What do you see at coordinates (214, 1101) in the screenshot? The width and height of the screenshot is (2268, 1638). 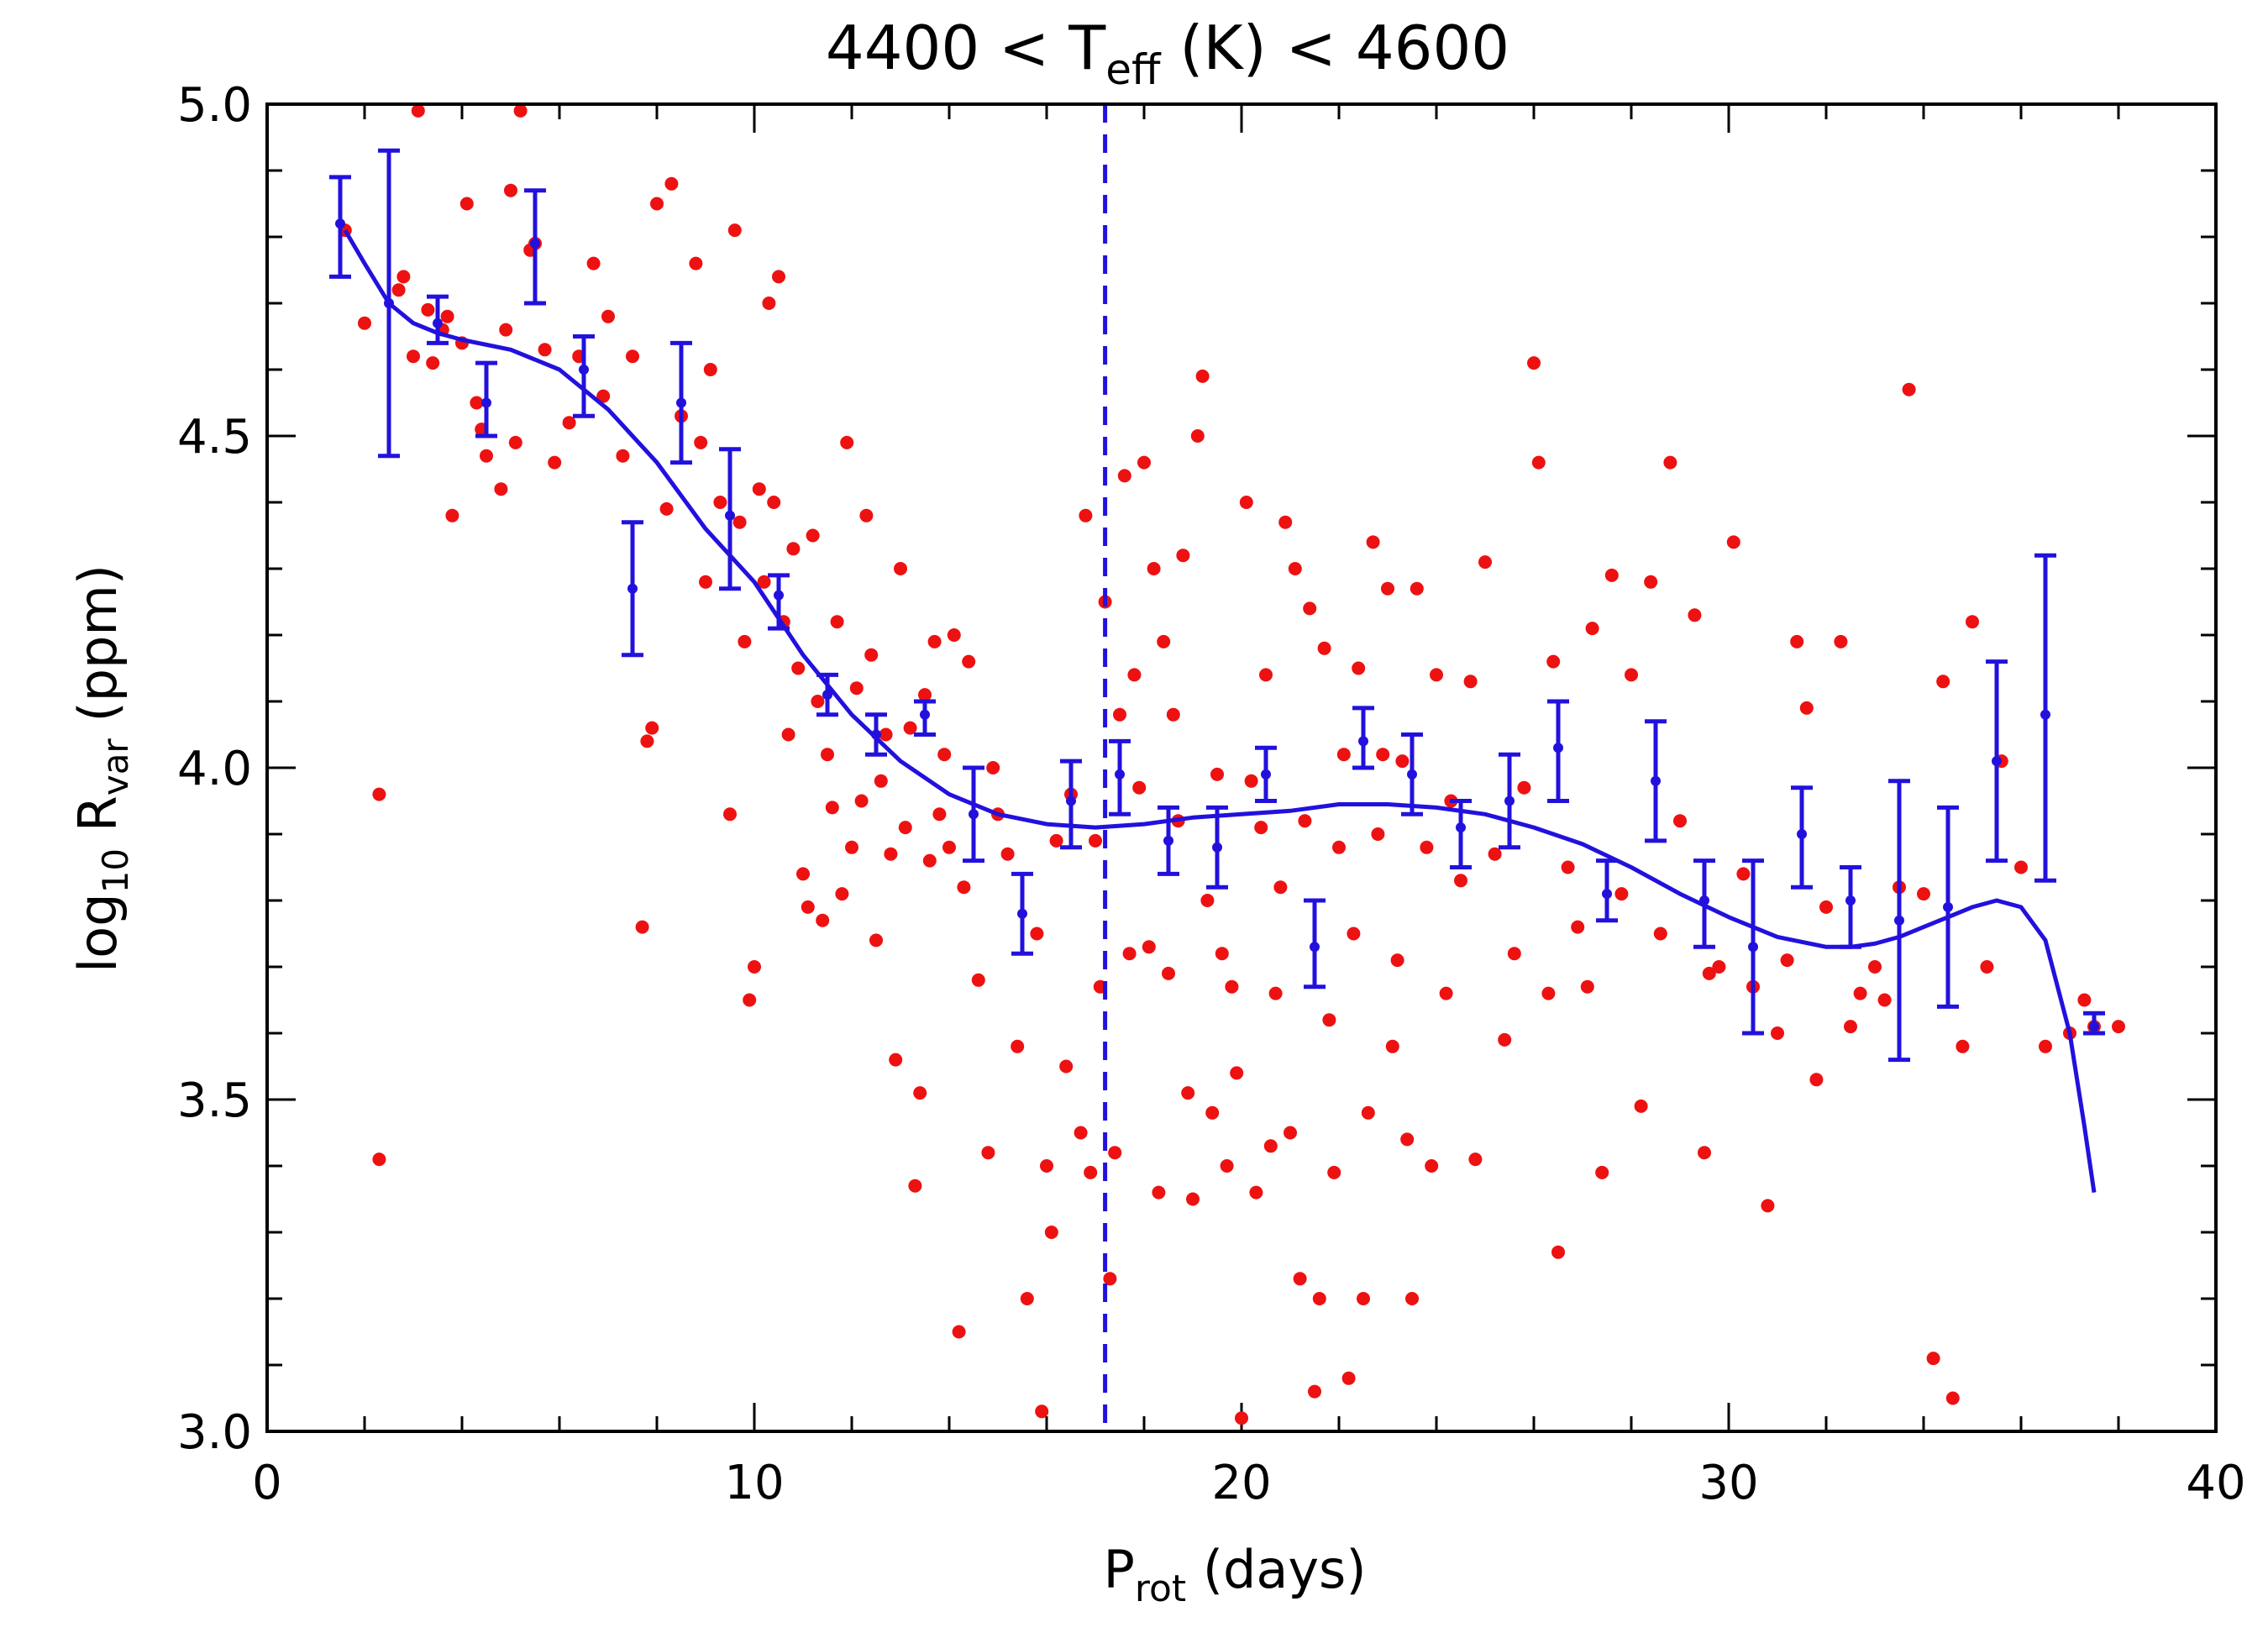 I see `y-tick-label: 3.5` at bounding box center [214, 1101].